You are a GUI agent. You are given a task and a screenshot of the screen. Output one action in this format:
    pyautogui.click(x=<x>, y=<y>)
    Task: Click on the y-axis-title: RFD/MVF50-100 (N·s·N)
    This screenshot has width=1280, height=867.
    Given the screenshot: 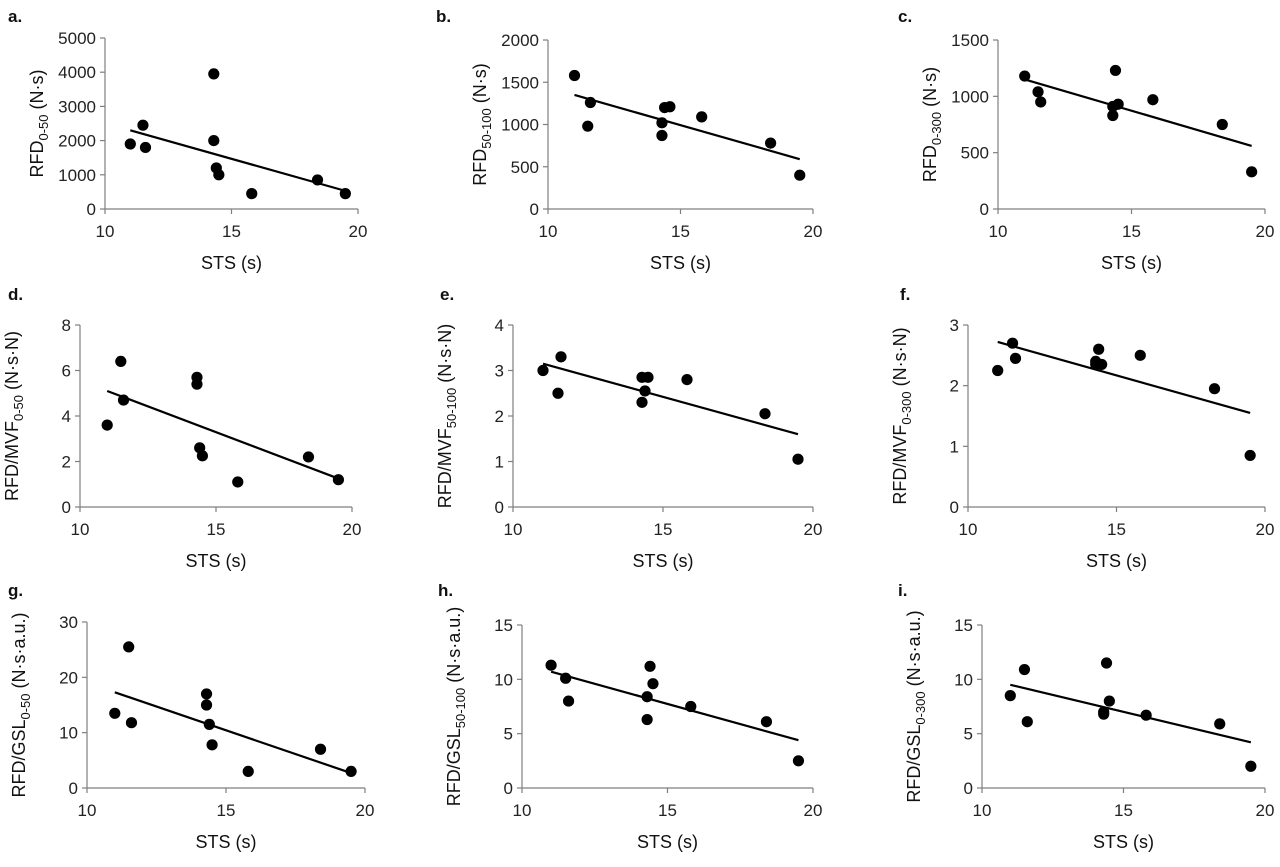 What is the action you would take?
    pyautogui.click(x=447, y=416)
    